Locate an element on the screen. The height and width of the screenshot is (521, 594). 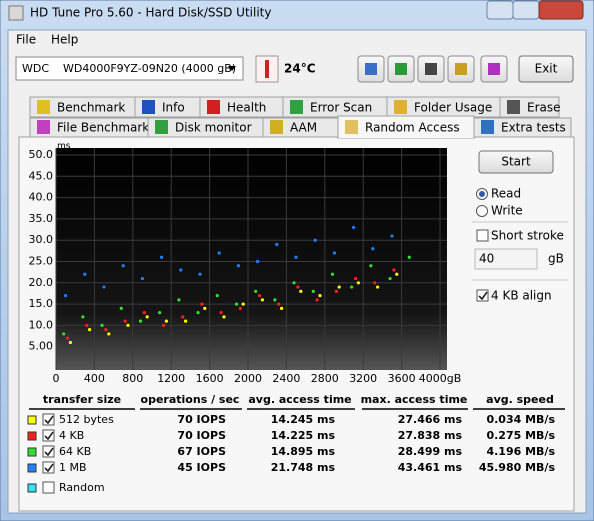
menu-item: File is located at coordinates (26, 40).